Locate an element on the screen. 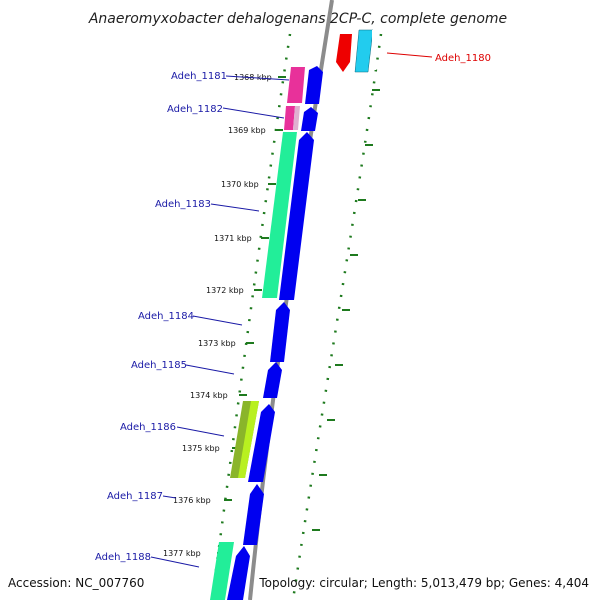 This screenshot has height=600, width=600. gene-label-adeh-1185: Adeh_1185 is located at coordinates (159, 365).